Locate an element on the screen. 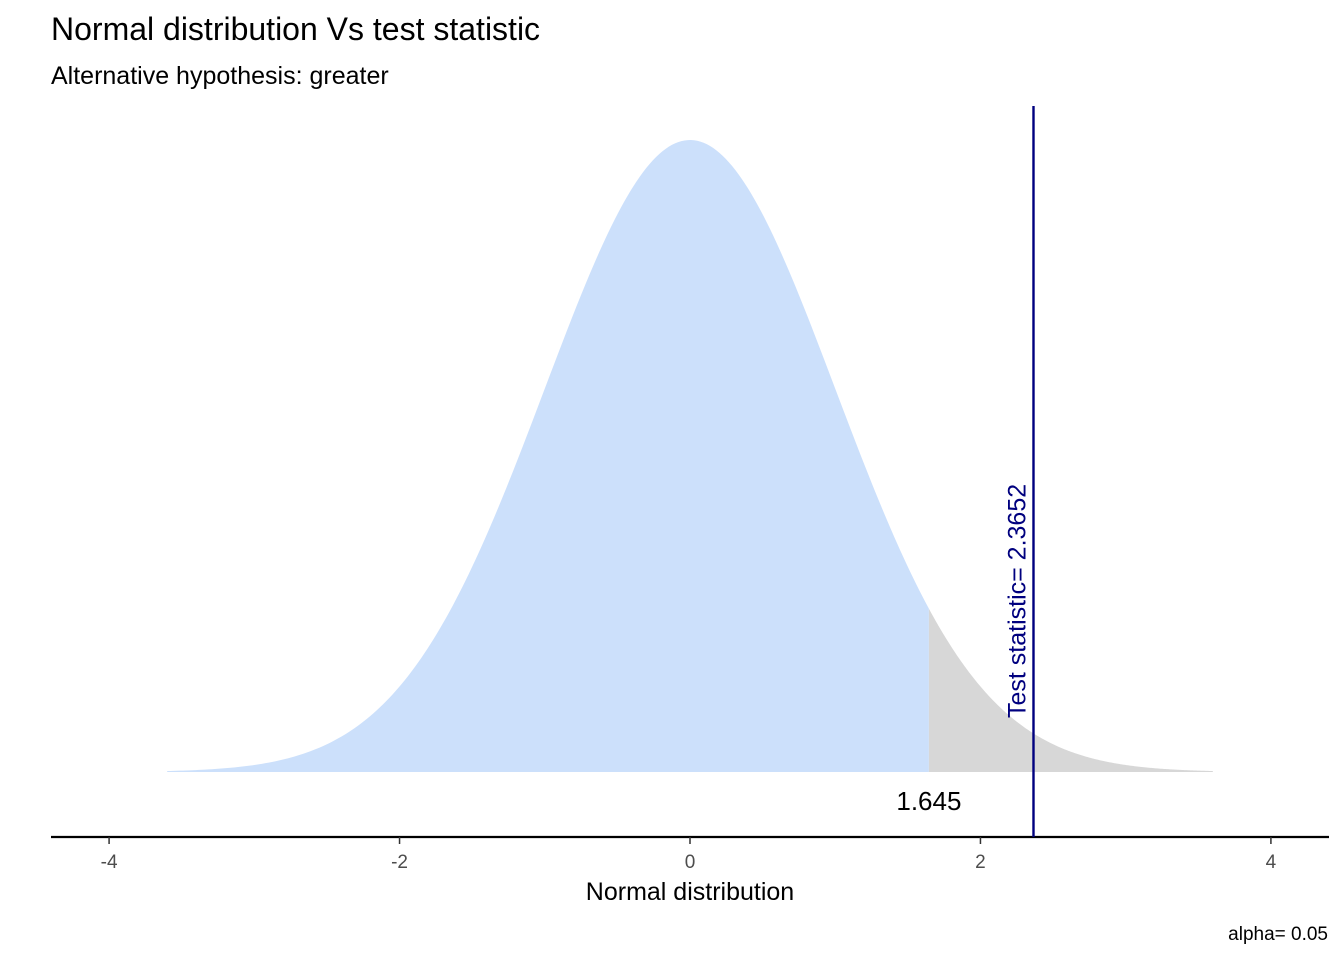 The image size is (1344, 960). critical-value-label: 1.645 is located at coordinates (928, 801).